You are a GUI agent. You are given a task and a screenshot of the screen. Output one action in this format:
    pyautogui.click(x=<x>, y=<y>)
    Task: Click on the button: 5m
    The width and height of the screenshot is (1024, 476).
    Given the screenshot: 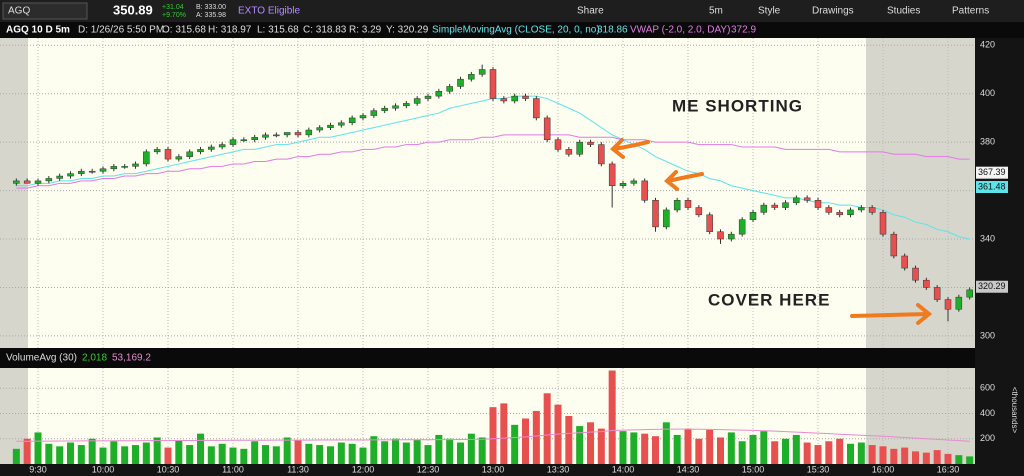 What is the action you would take?
    pyautogui.click(x=716, y=11)
    